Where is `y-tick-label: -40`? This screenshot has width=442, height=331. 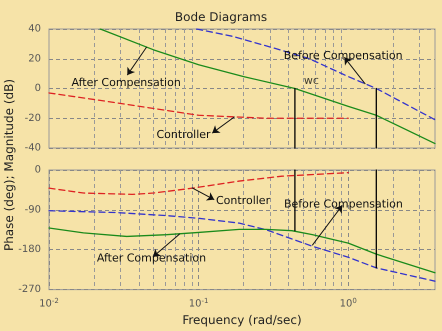 y-tick-label: -40 is located at coordinates (32, 148).